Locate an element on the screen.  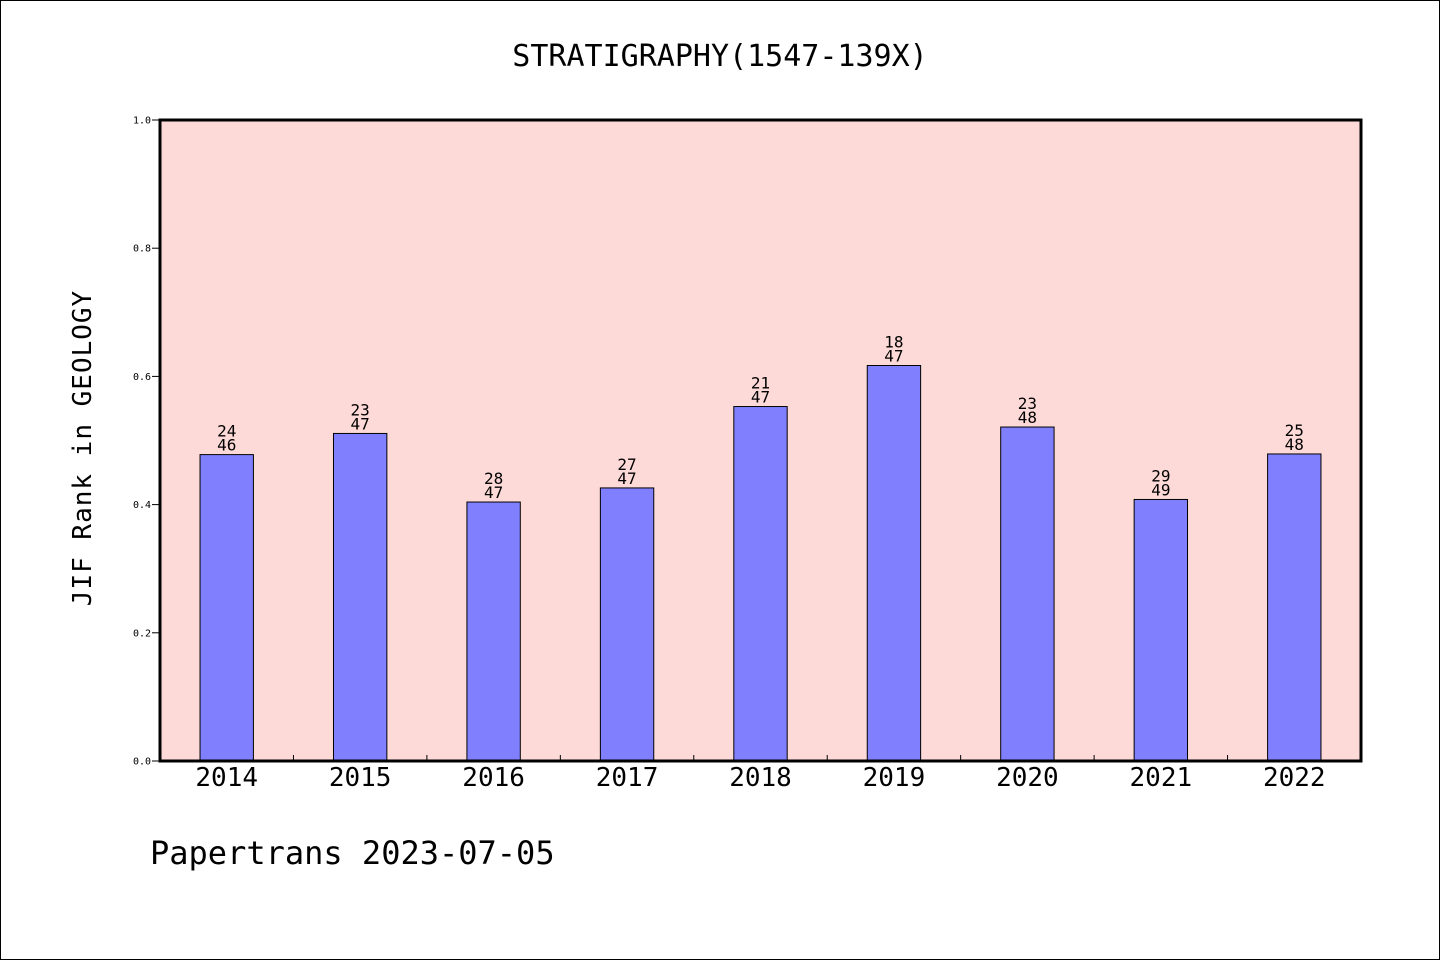
y-axis: 0.0 0.2 0.4 0.6 0.8 1.0 is located at coordinates (146, 442).